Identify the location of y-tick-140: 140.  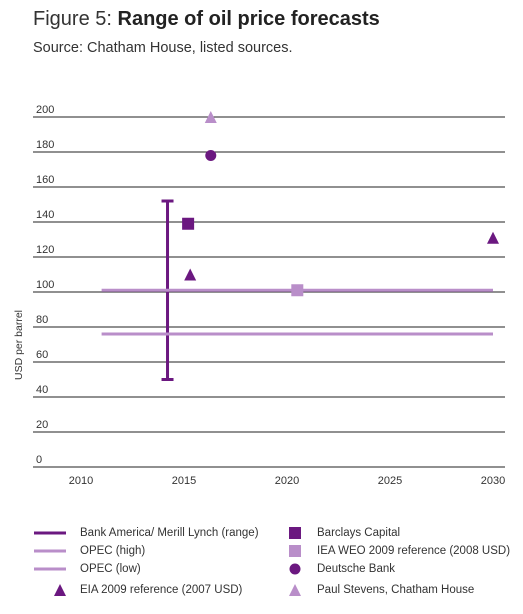
(45, 215).